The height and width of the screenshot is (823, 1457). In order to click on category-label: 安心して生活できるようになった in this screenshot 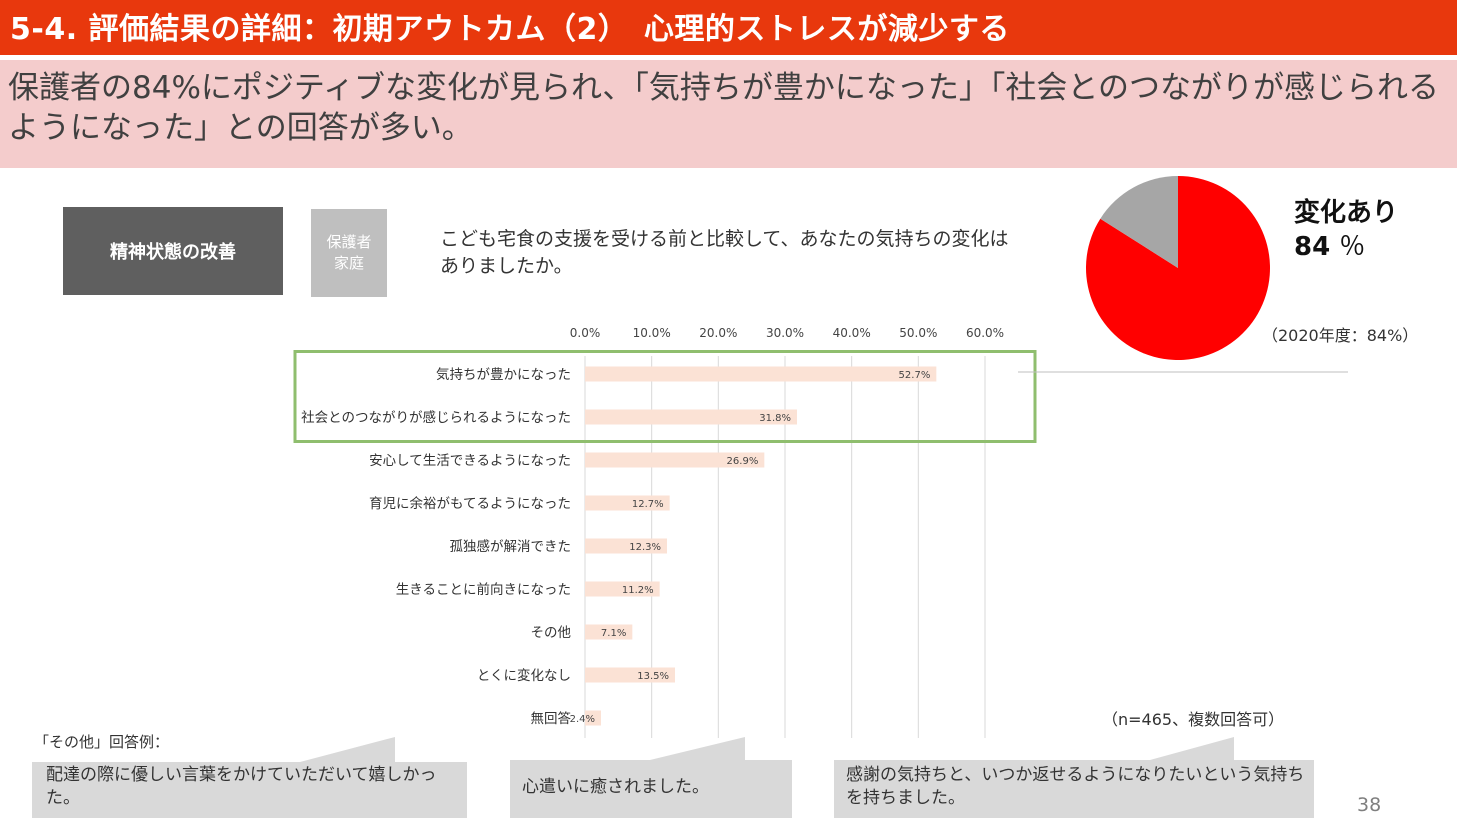, I will do `click(470, 461)`.